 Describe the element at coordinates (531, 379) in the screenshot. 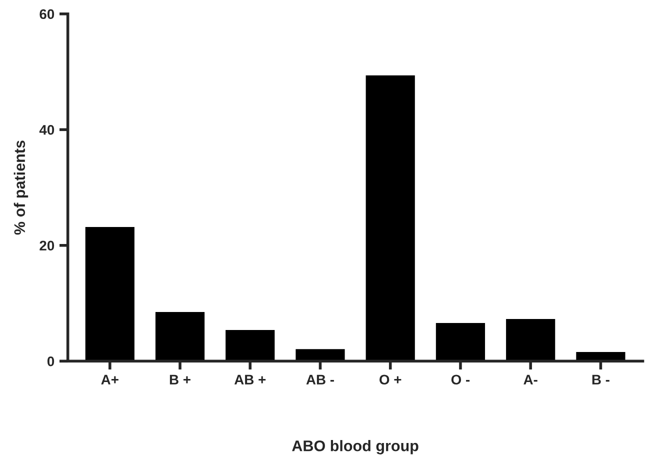

I see `x-tick-label: A-` at that location.